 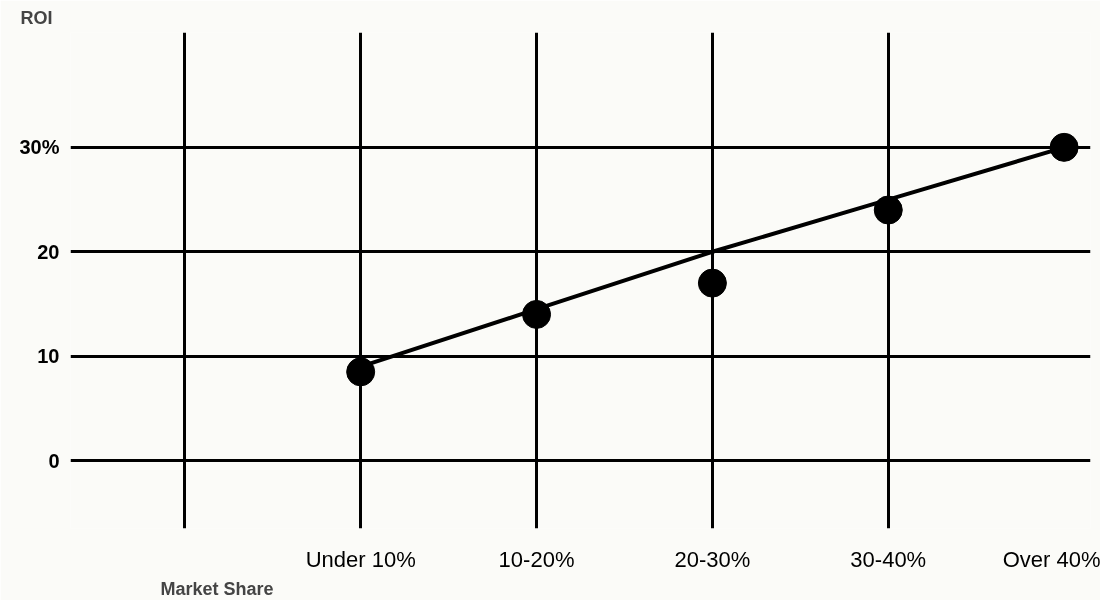 What do you see at coordinates (536, 559) in the screenshot?
I see `x-tick-label: 10-20%` at bounding box center [536, 559].